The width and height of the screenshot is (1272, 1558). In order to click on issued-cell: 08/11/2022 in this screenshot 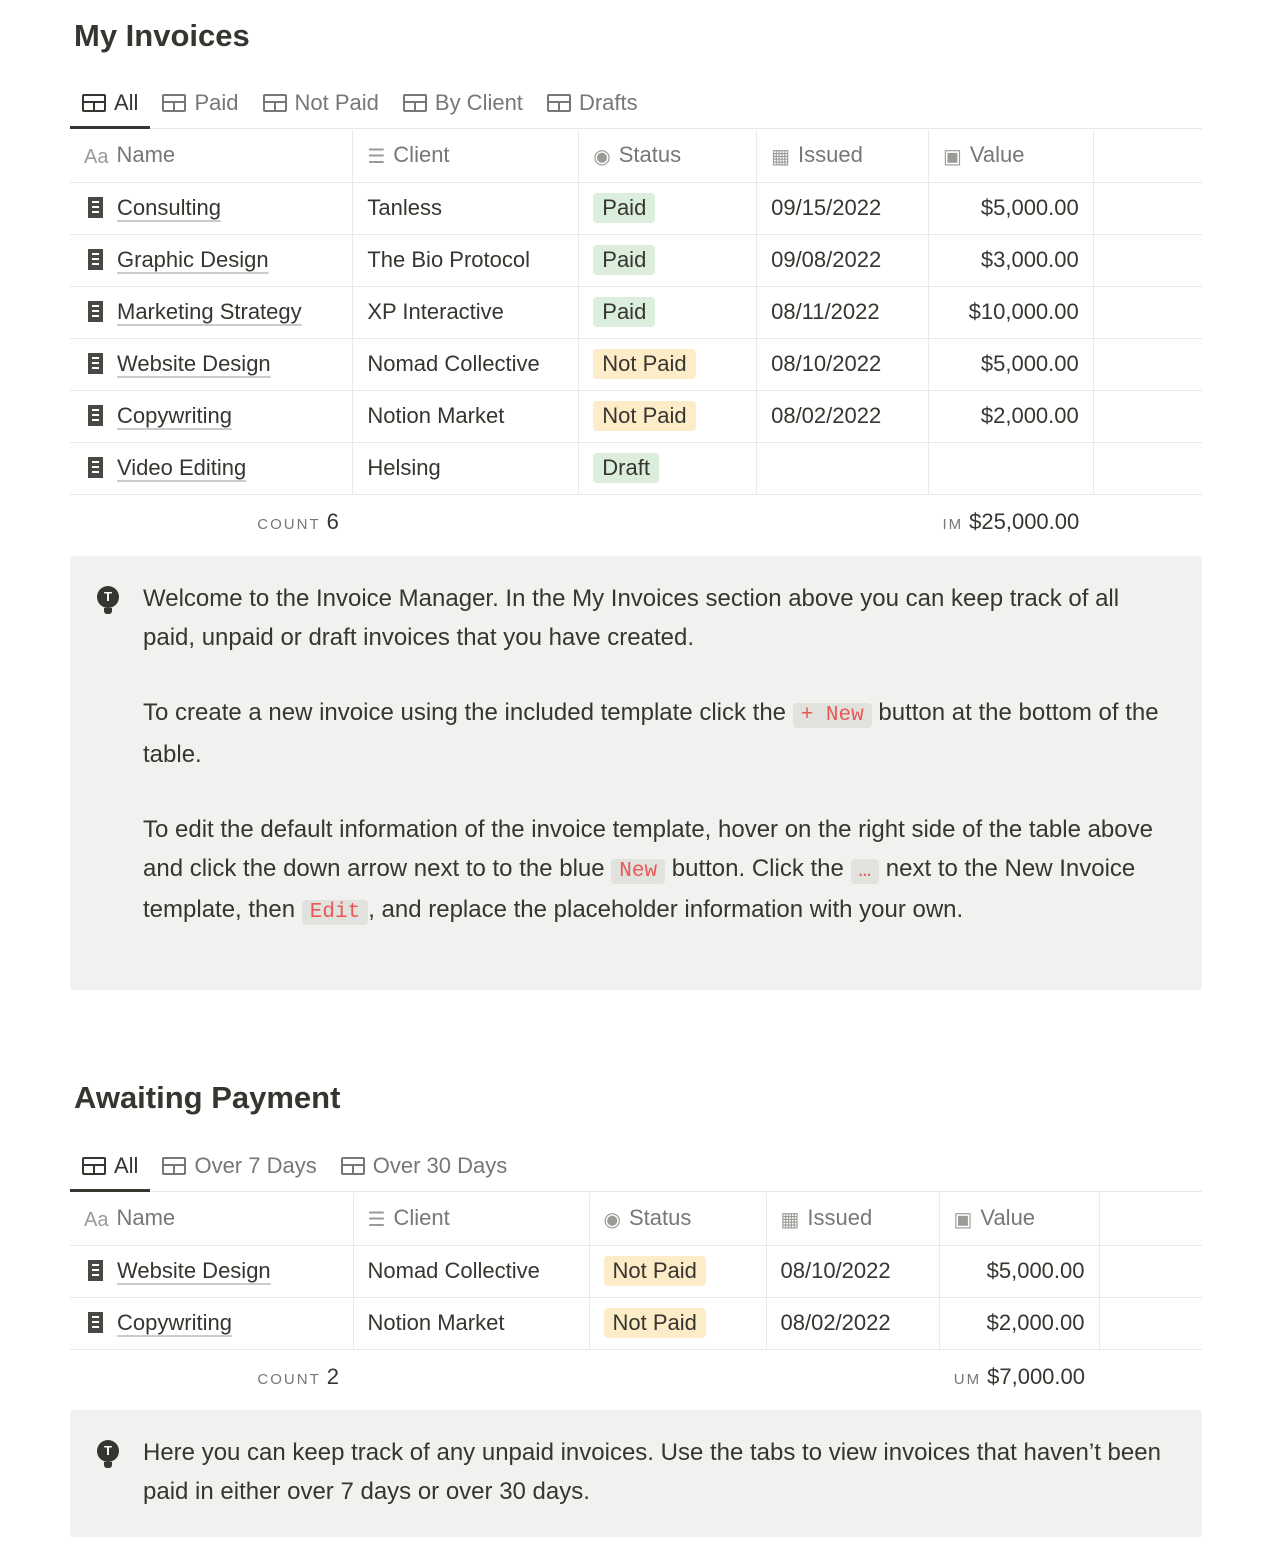, I will do `click(842, 312)`.